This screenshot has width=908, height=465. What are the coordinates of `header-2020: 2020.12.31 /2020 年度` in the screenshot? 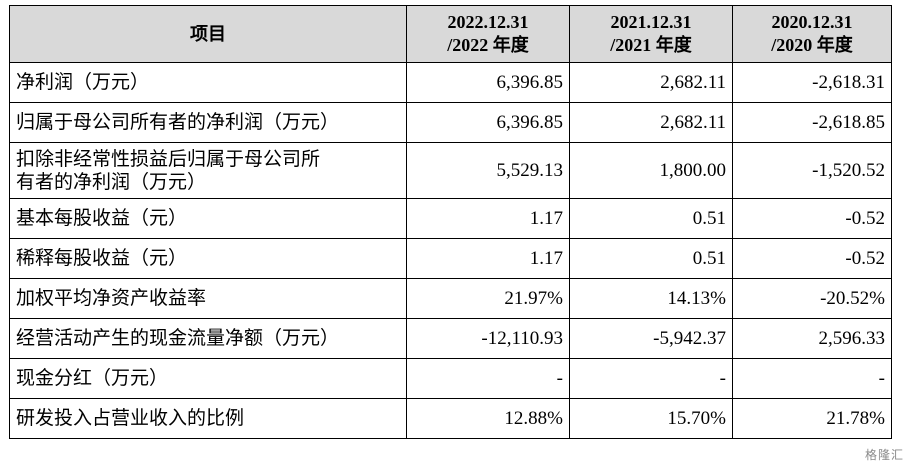 It's located at (812, 34).